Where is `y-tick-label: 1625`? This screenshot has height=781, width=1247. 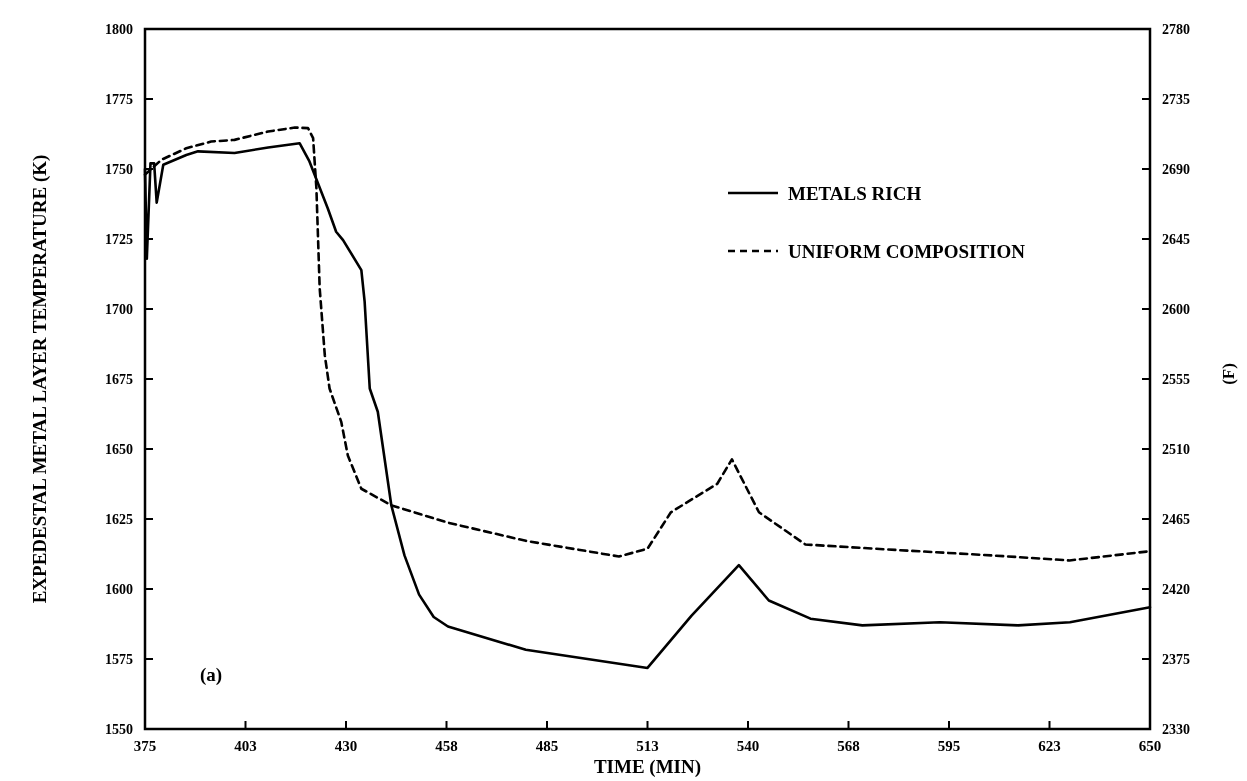
y-tick-label: 1625 is located at coordinates (119, 519).